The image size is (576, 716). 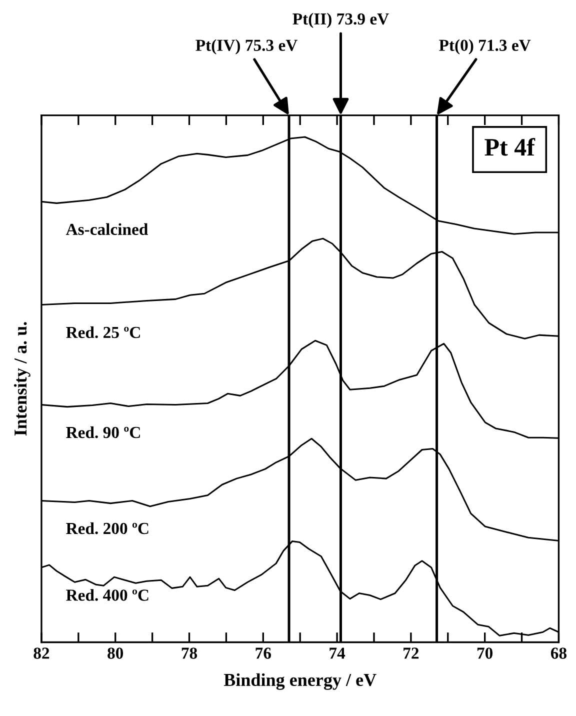 What do you see at coordinates (558, 653) in the screenshot?
I see `x-tick-label: 68` at bounding box center [558, 653].